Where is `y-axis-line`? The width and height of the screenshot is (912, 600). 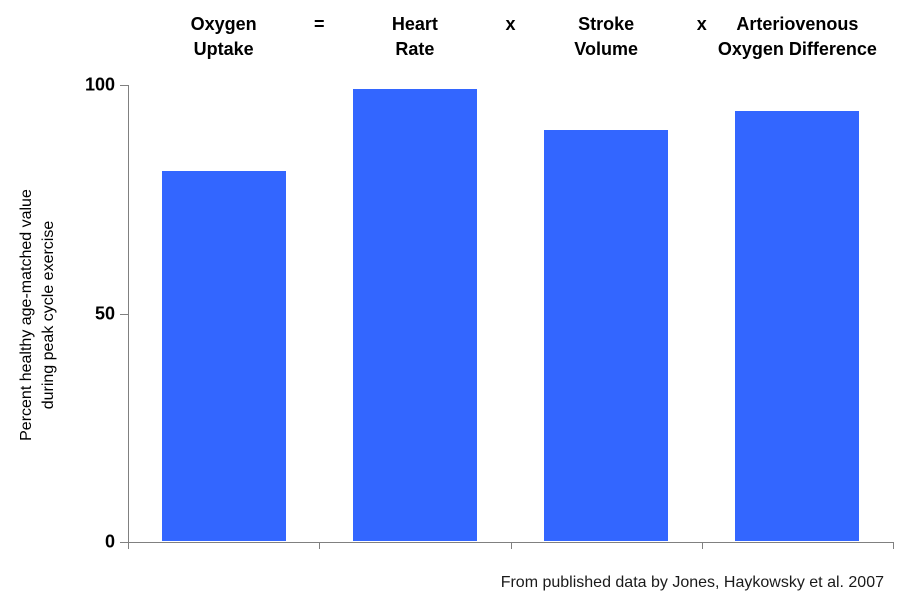 y-axis-line is located at coordinates (128, 314).